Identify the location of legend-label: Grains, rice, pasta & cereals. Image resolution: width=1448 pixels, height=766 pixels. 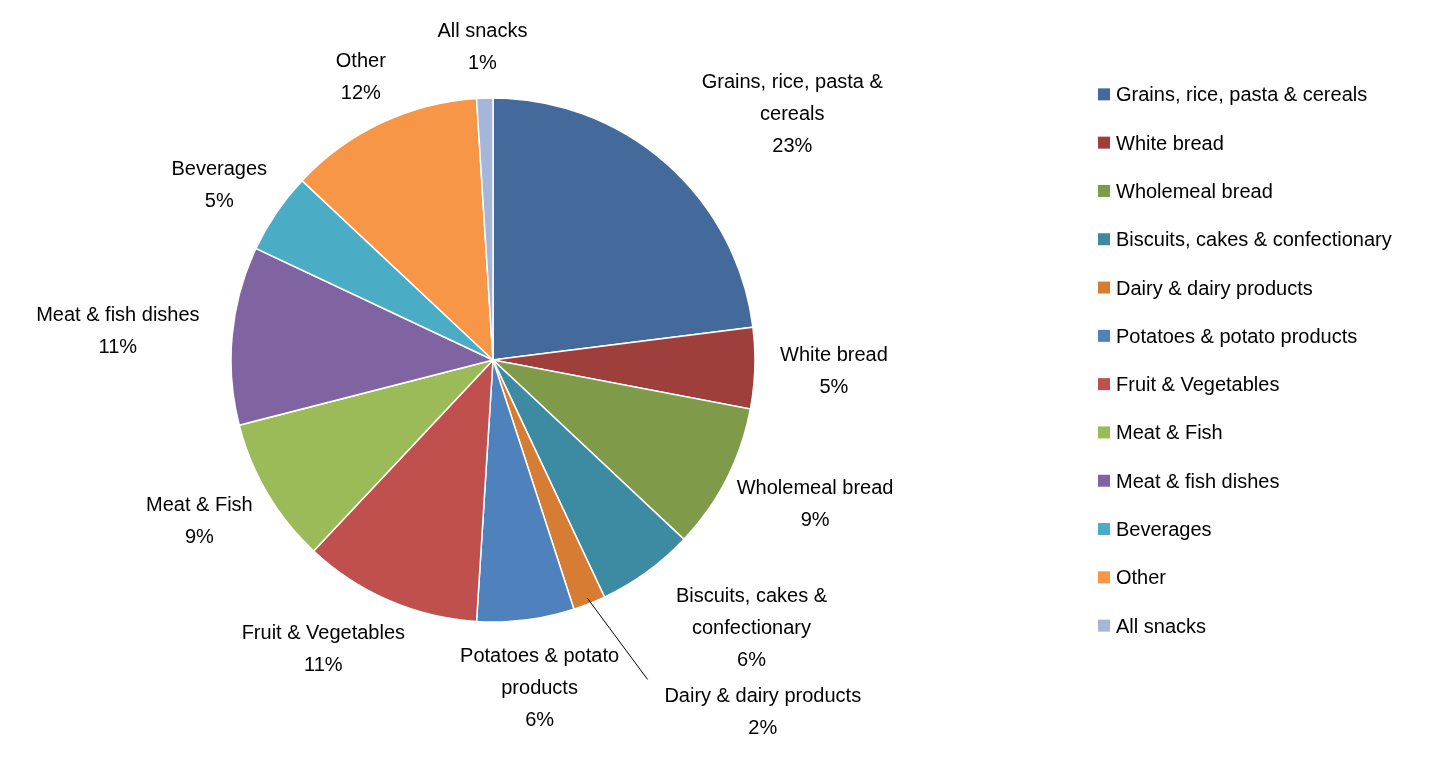
(1242, 94).